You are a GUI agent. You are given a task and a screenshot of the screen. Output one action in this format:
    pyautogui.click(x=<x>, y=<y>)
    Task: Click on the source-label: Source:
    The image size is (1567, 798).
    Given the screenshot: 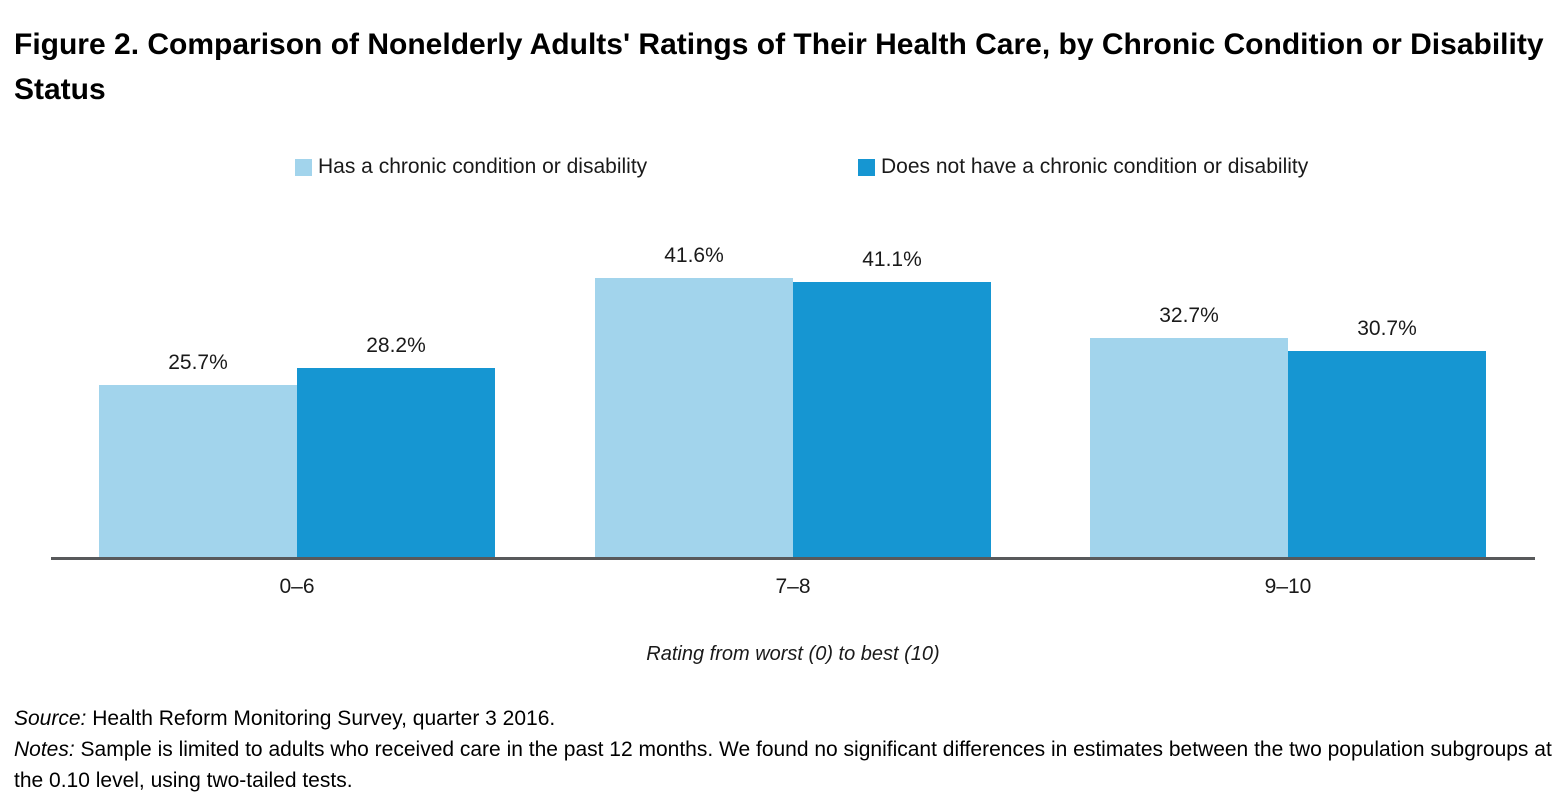 What is the action you would take?
    pyautogui.click(x=50, y=718)
    